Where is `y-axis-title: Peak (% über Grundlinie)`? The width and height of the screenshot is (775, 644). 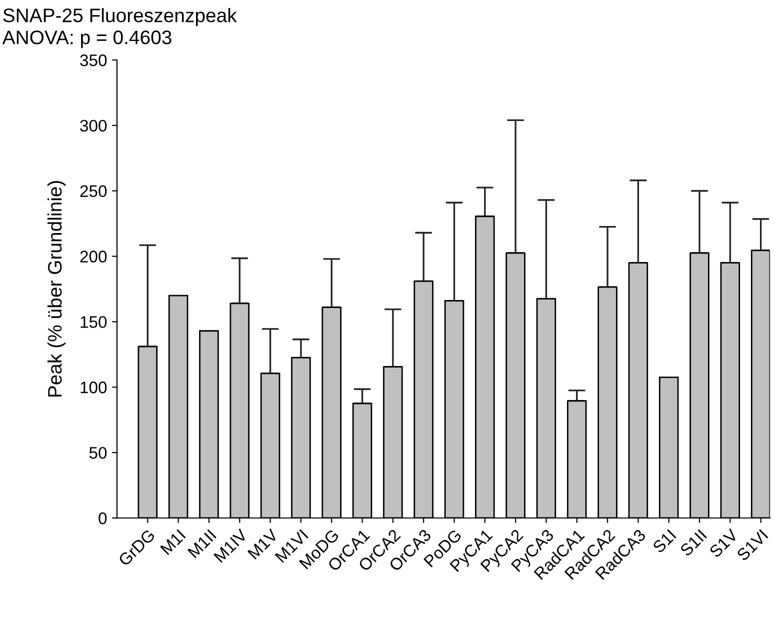 y-axis-title: Peak (% über Grundlinie) is located at coordinates (56, 289).